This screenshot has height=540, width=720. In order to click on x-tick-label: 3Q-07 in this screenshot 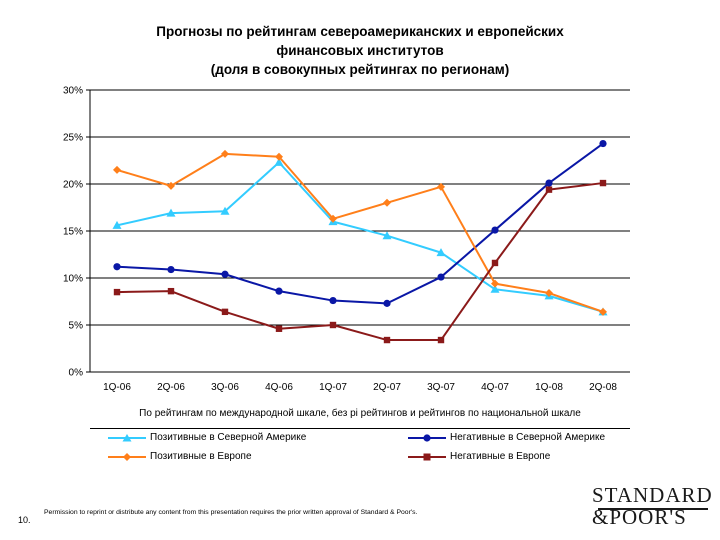, I will do `click(441, 387)`.